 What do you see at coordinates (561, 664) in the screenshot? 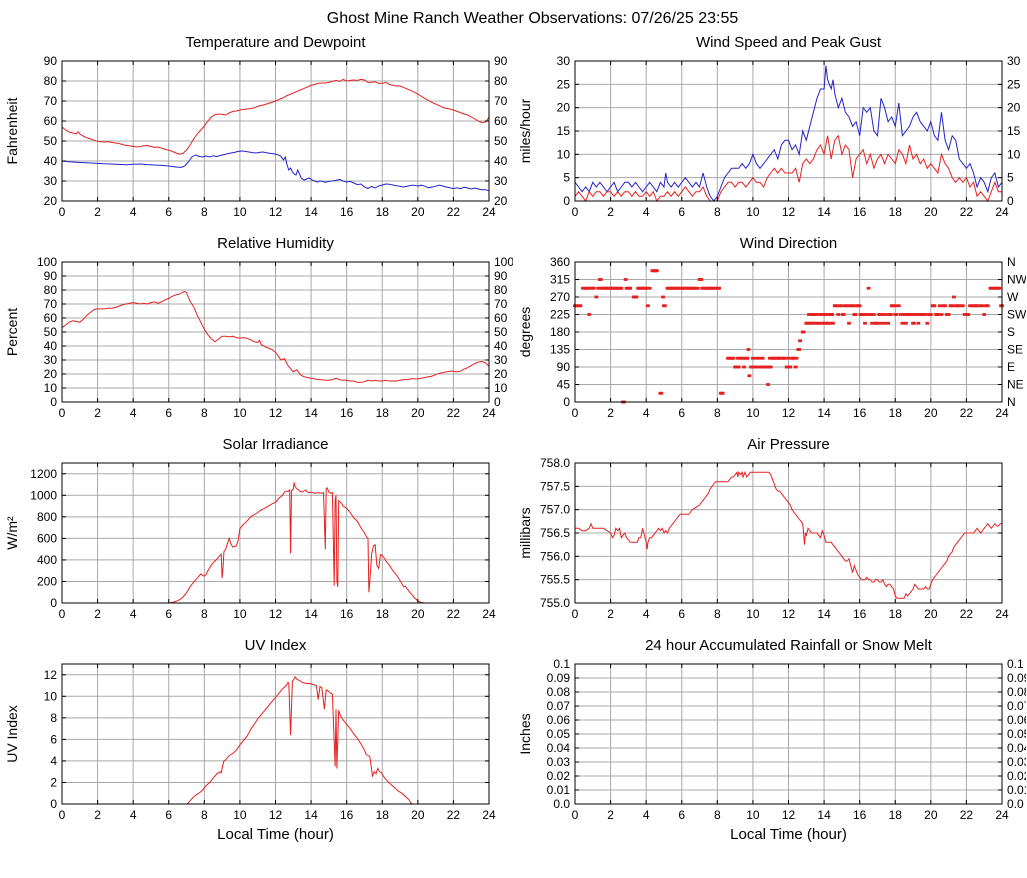
I see `svg-text: 0.1` at bounding box center [561, 664].